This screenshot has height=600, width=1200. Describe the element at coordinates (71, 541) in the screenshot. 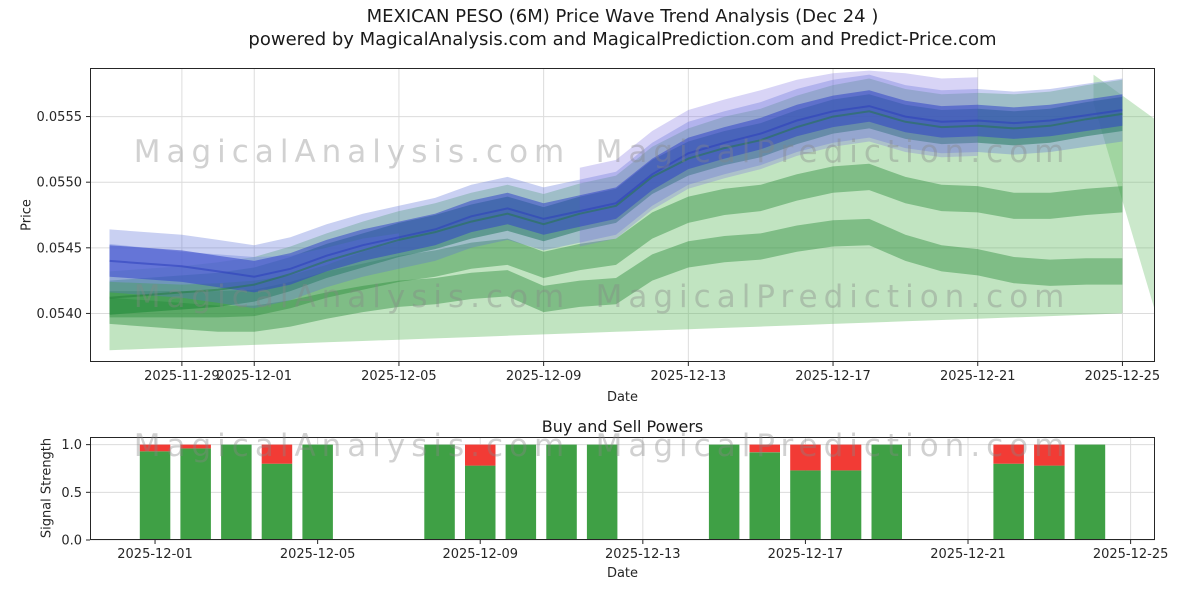

I see `y-tick-label: 0.0` at that location.